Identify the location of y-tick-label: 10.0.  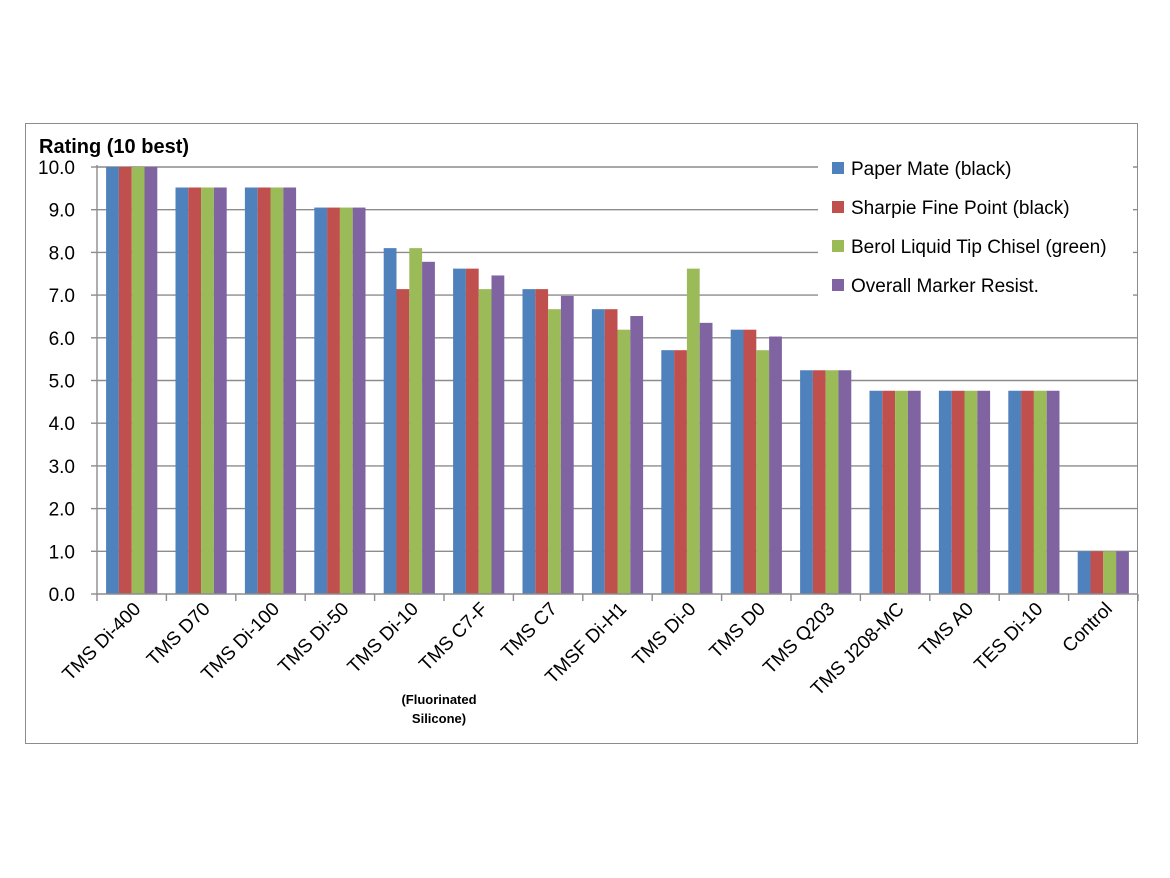
(56, 168).